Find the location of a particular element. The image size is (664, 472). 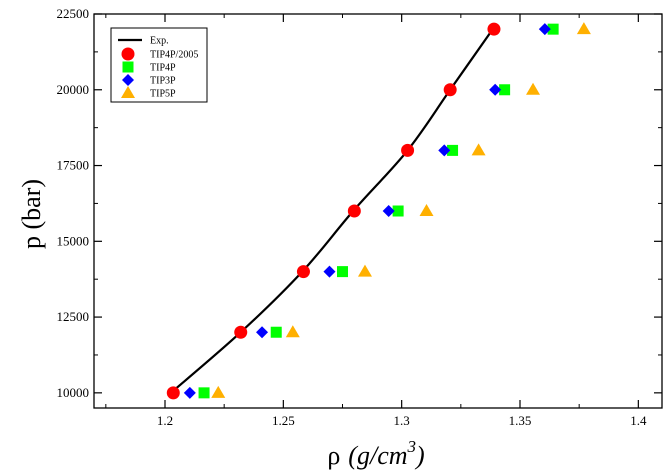

x-axis-label-exponent: 3 is located at coordinates (412, 446).